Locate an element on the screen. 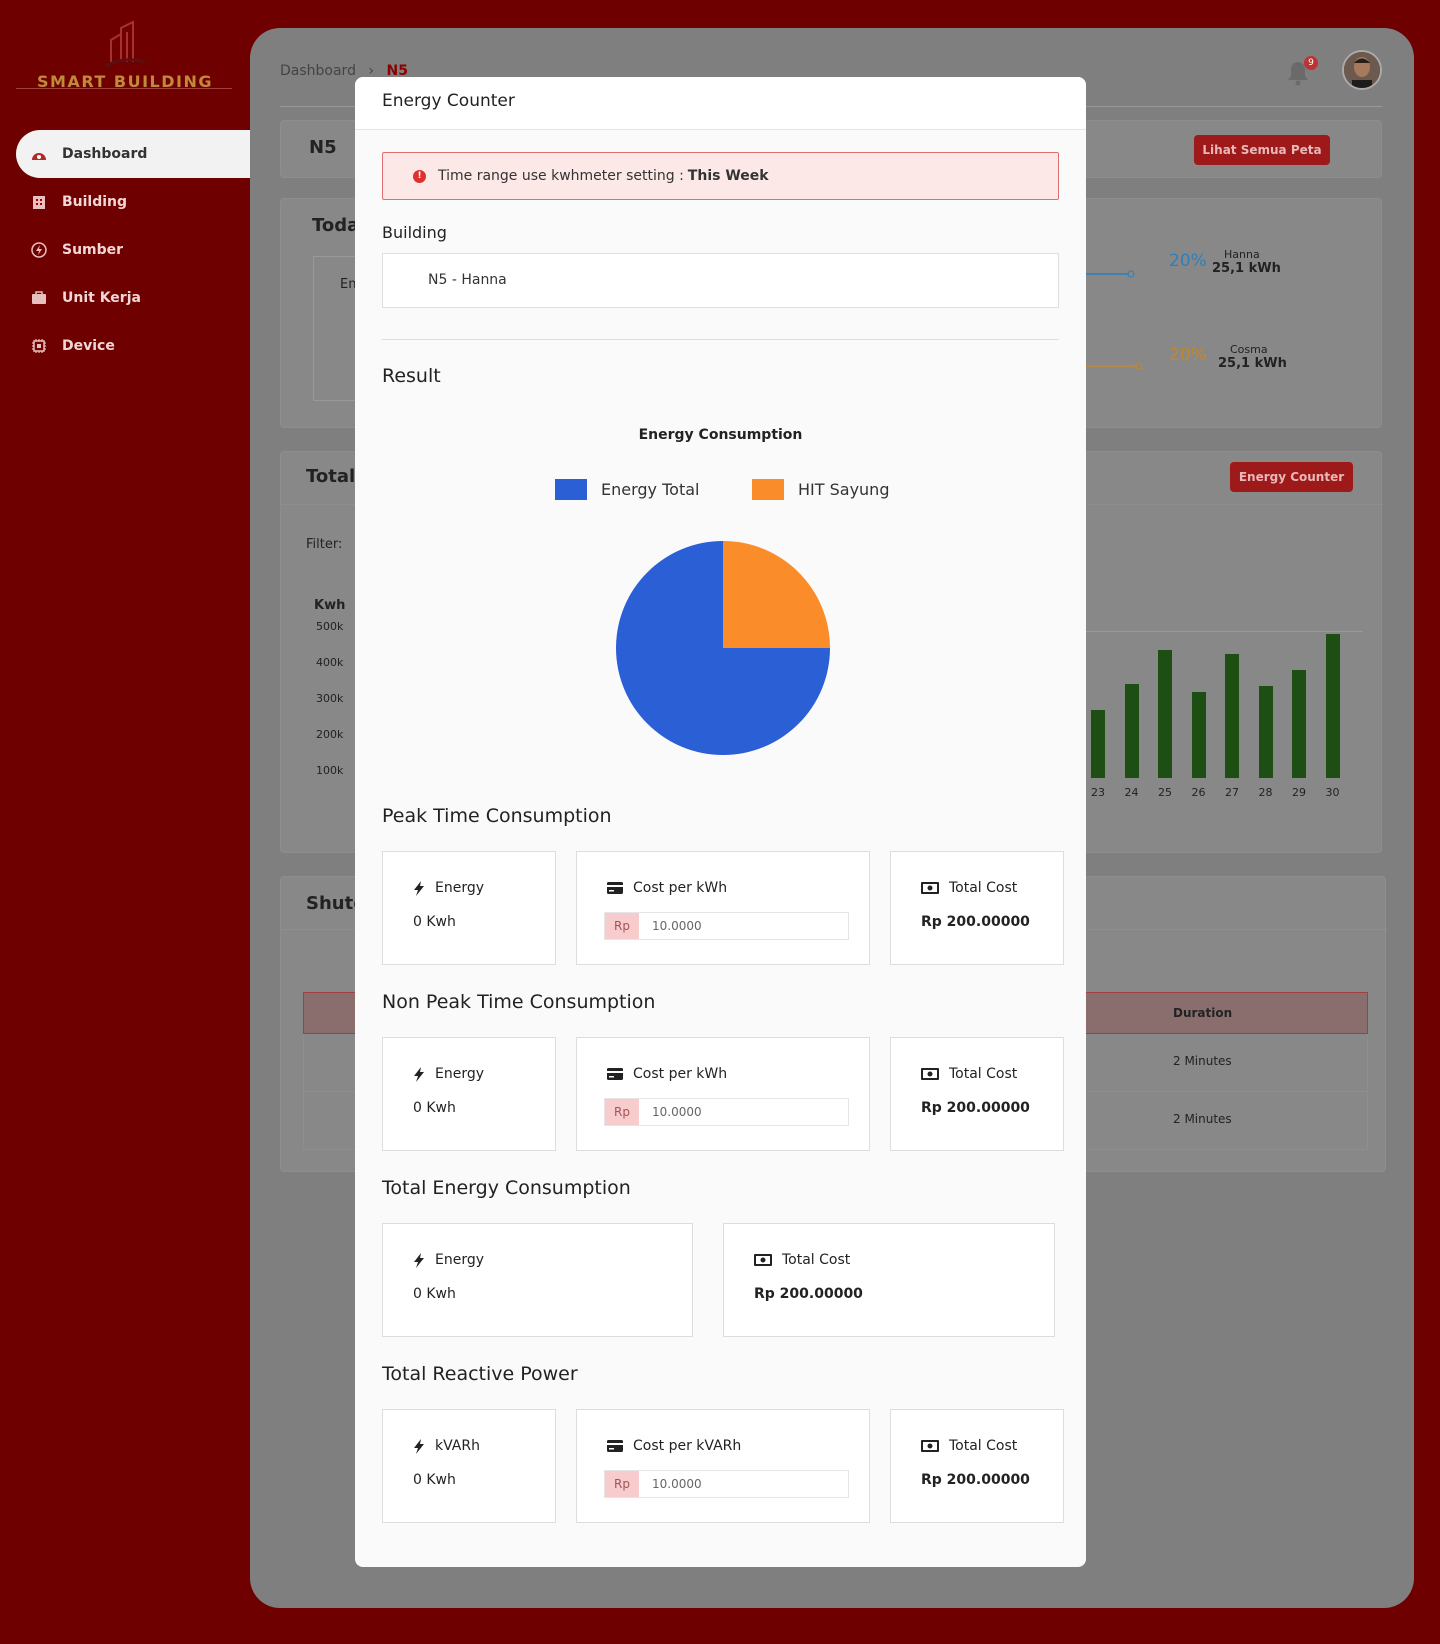  y-tick: 100k is located at coordinates (330, 770).